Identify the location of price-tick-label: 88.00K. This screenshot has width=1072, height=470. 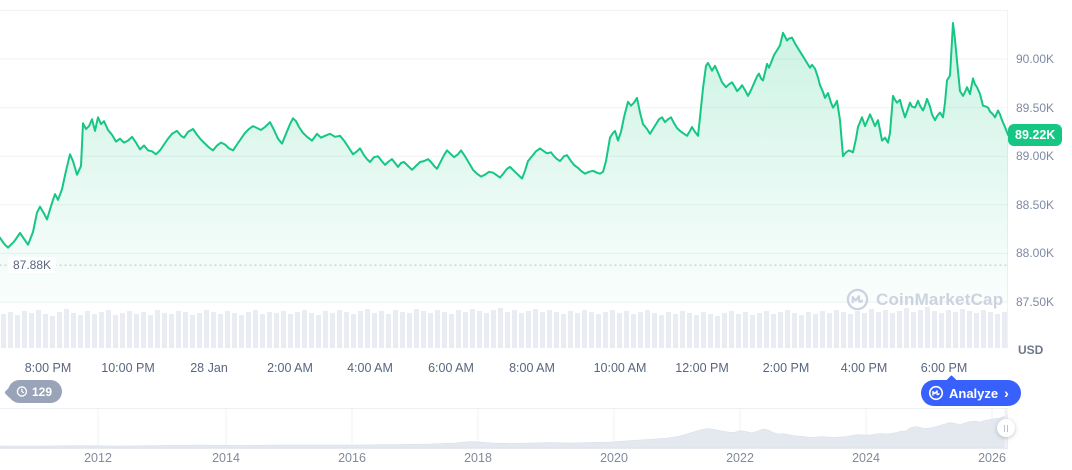
(1035, 253).